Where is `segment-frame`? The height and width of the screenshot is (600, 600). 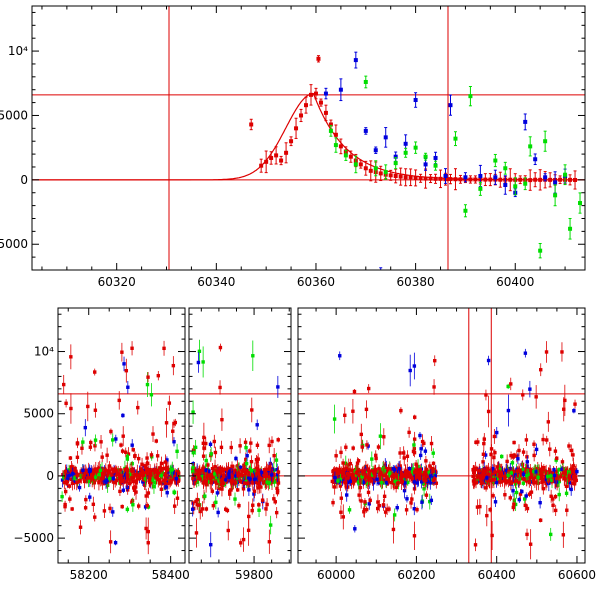 segment-frame is located at coordinates (240, 435).